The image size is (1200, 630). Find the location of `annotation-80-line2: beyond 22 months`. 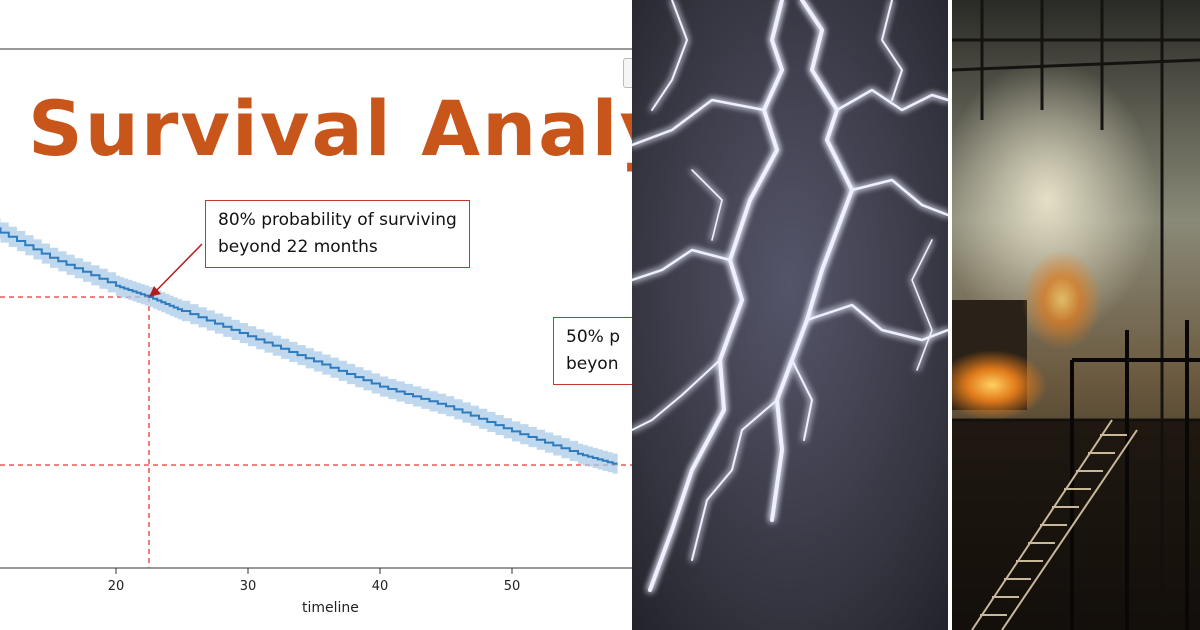

annotation-80-line2: beyond 22 months is located at coordinates (298, 247).